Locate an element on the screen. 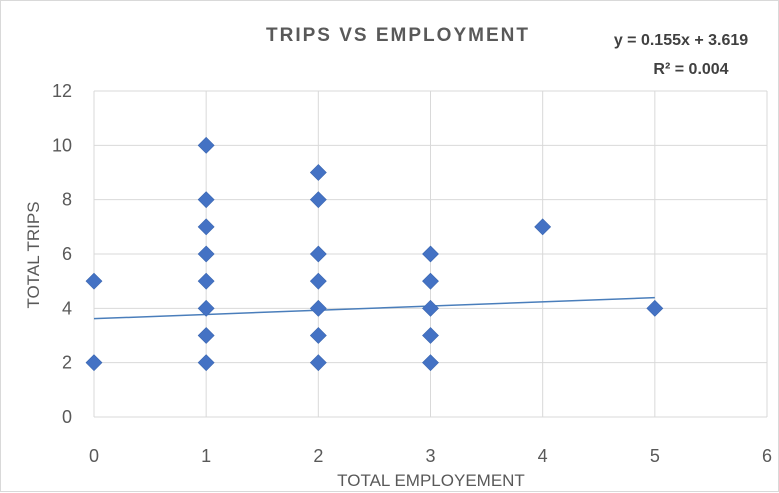 The image size is (779, 493). y-tick-label: 4 is located at coordinates (67, 308).